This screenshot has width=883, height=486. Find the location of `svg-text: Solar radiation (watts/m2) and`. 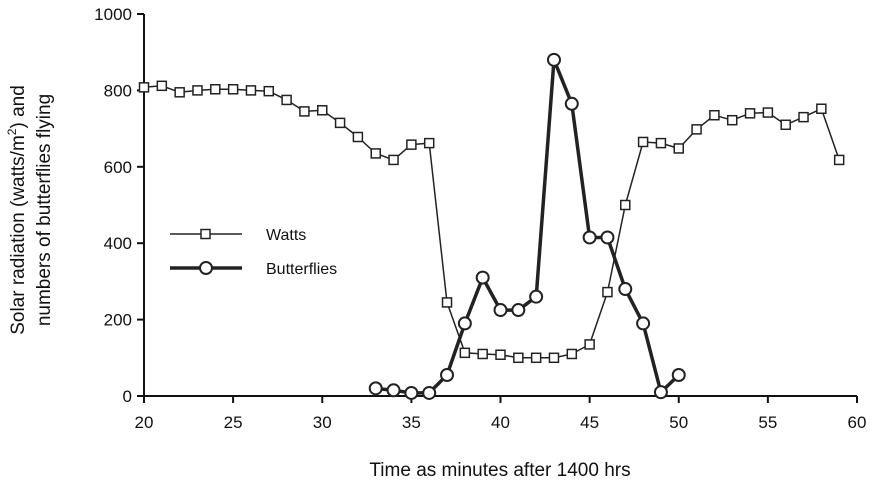

svg-text: Solar radiation (watts/m2) and is located at coordinates (17, 210).